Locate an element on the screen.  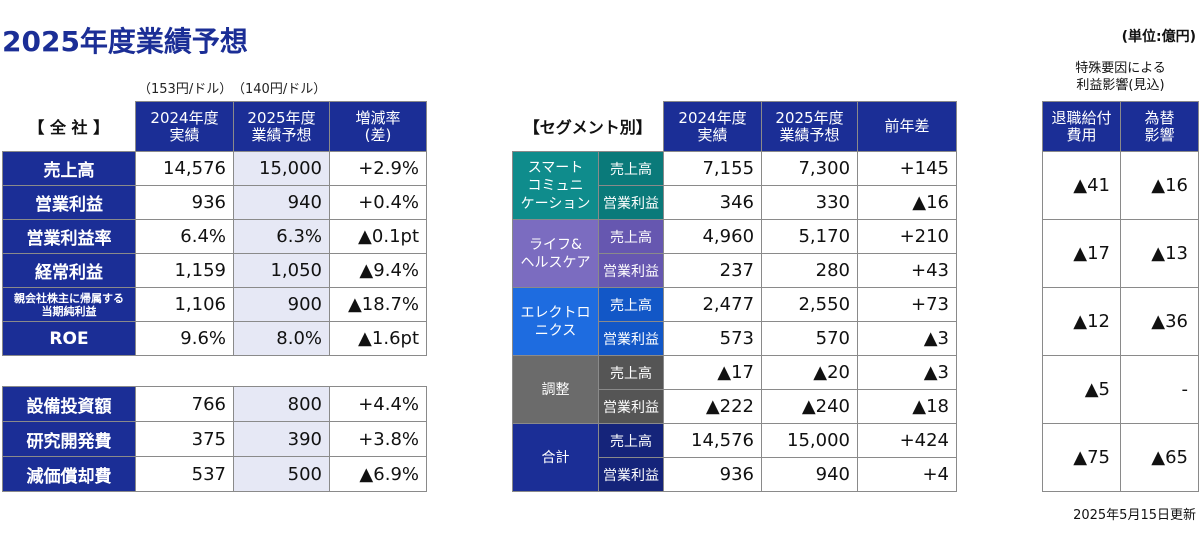
segment-value-2025: ▲20 is located at coordinates (810, 372).